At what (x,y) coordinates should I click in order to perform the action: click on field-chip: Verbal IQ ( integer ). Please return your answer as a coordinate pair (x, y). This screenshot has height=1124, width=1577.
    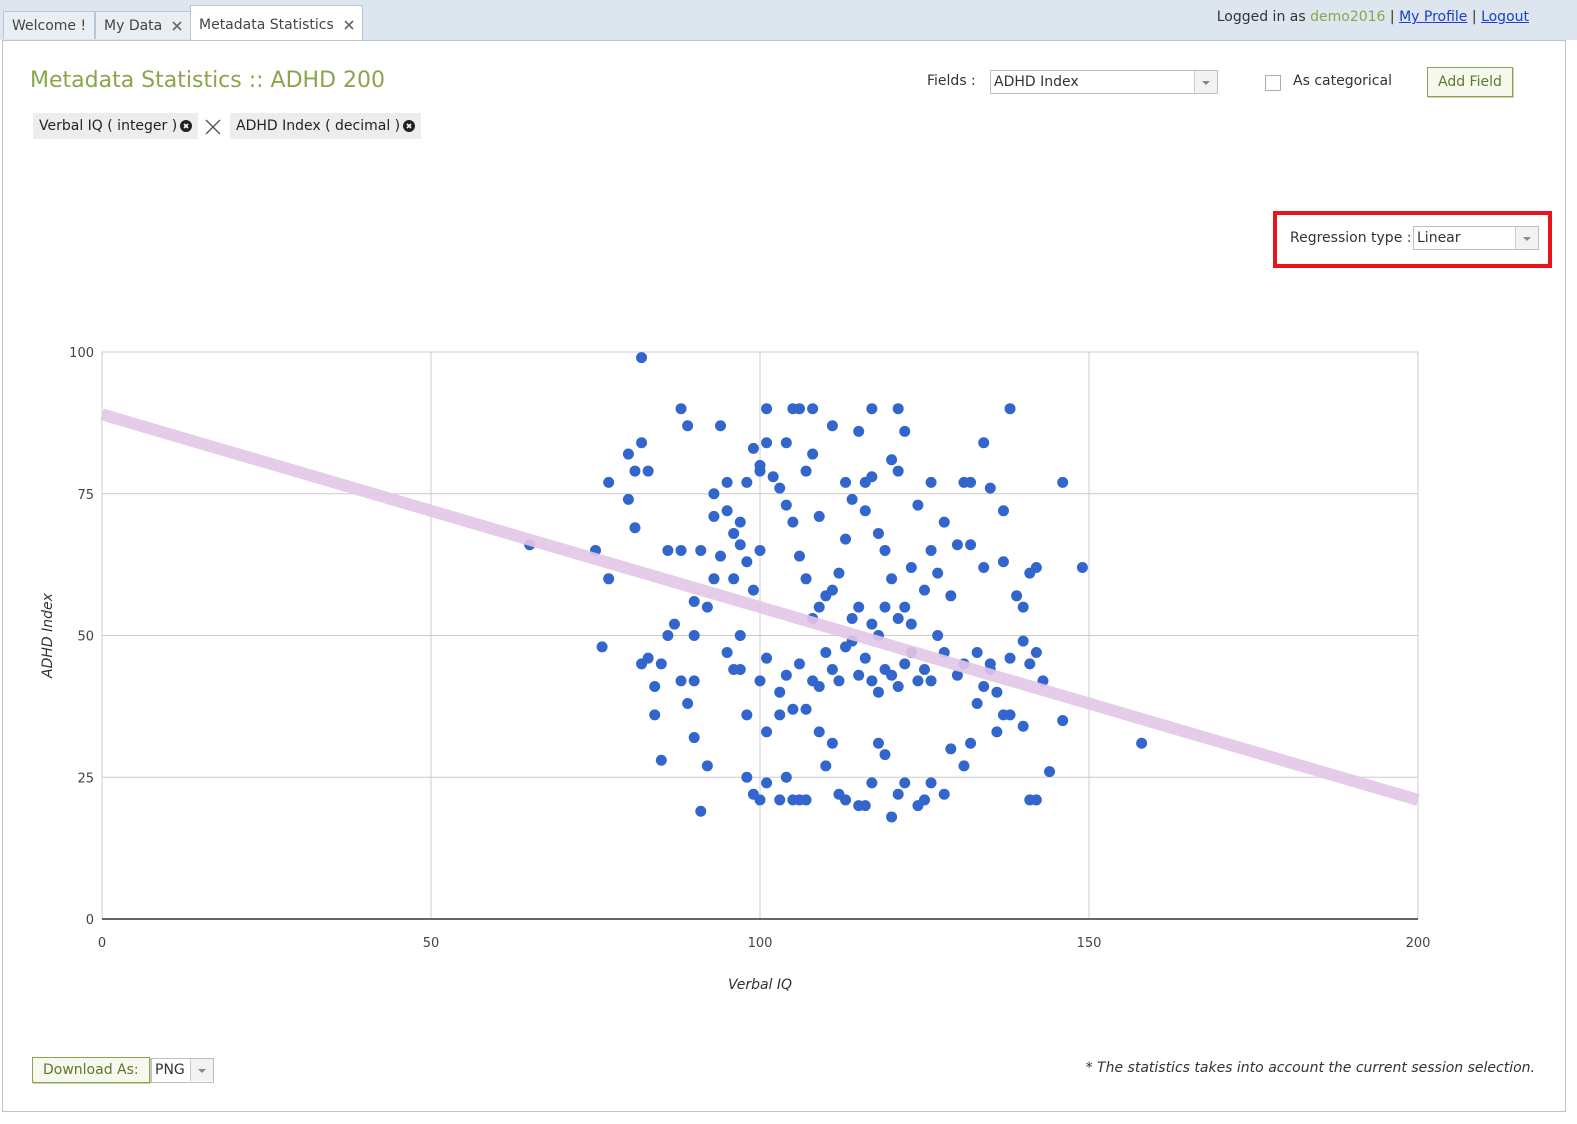
    Looking at the image, I should click on (116, 126).